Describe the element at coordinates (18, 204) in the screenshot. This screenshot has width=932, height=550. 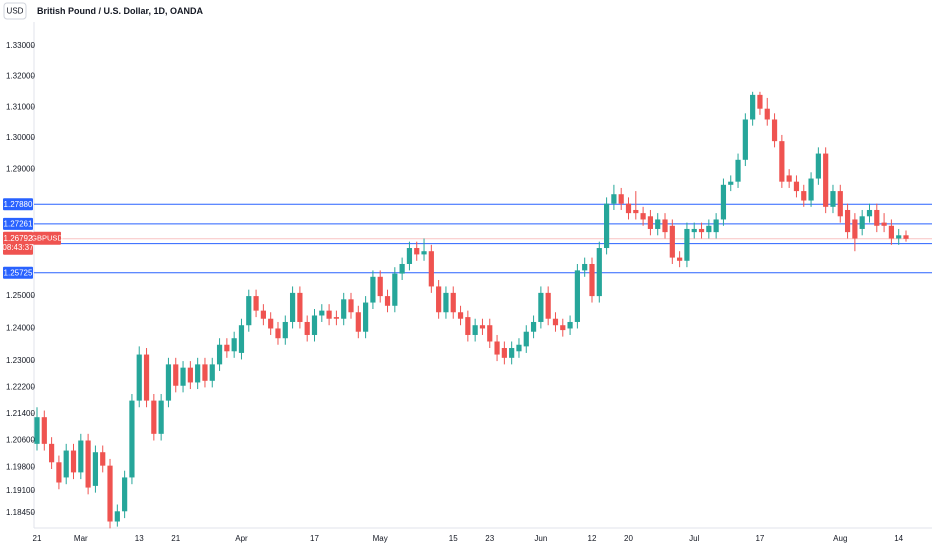
I see `price-line-label: 1.27880` at that location.